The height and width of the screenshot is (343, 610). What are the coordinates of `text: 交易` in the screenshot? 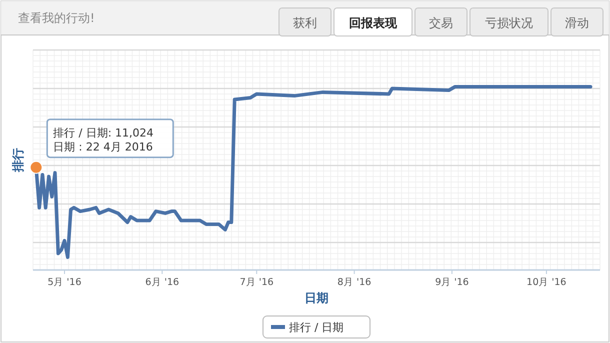 It's located at (441, 23).